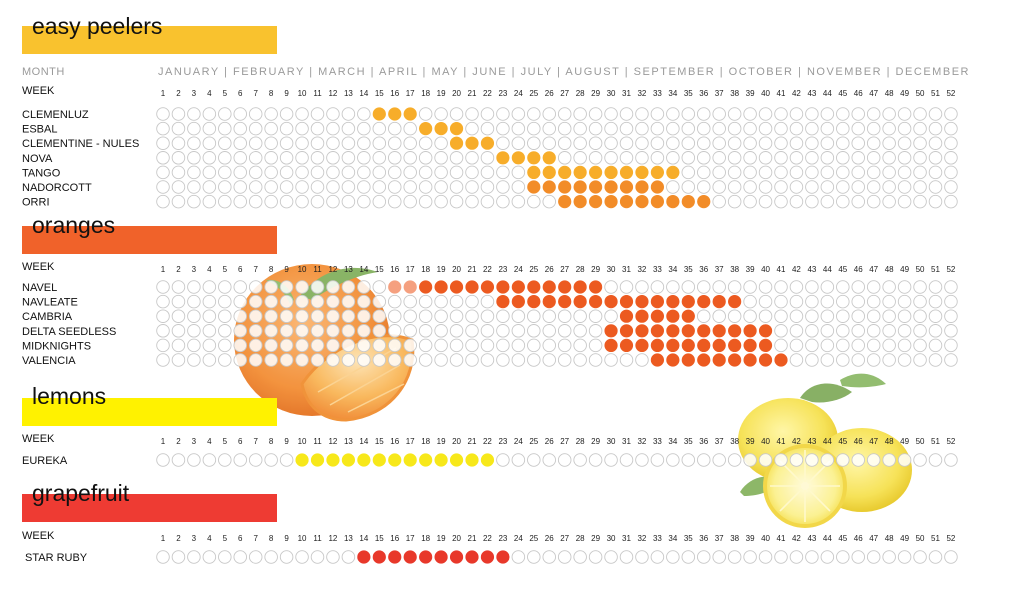  What do you see at coordinates (580, 93) in the screenshot?
I see `week-tick-label: 28` at bounding box center [580, 93].